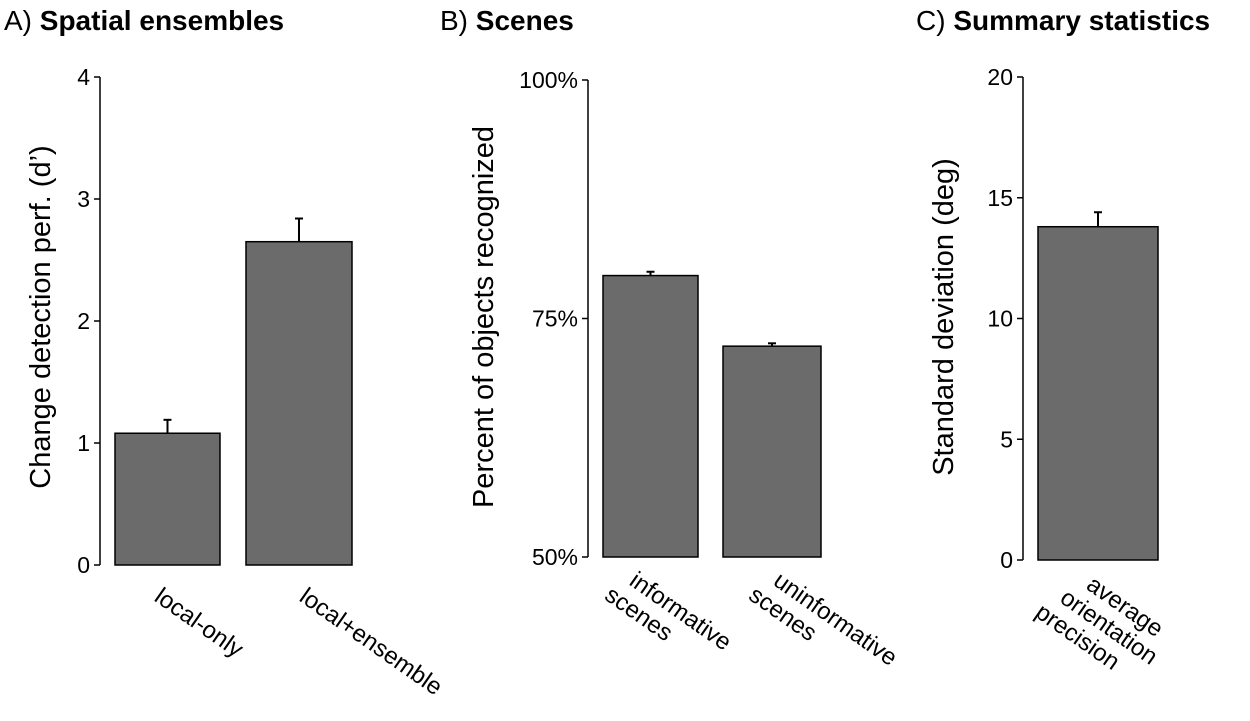 The width and height of the screenshot is (1250, 721). I want to click on panel-b-category-0: informative scenes, so click(671, 620).